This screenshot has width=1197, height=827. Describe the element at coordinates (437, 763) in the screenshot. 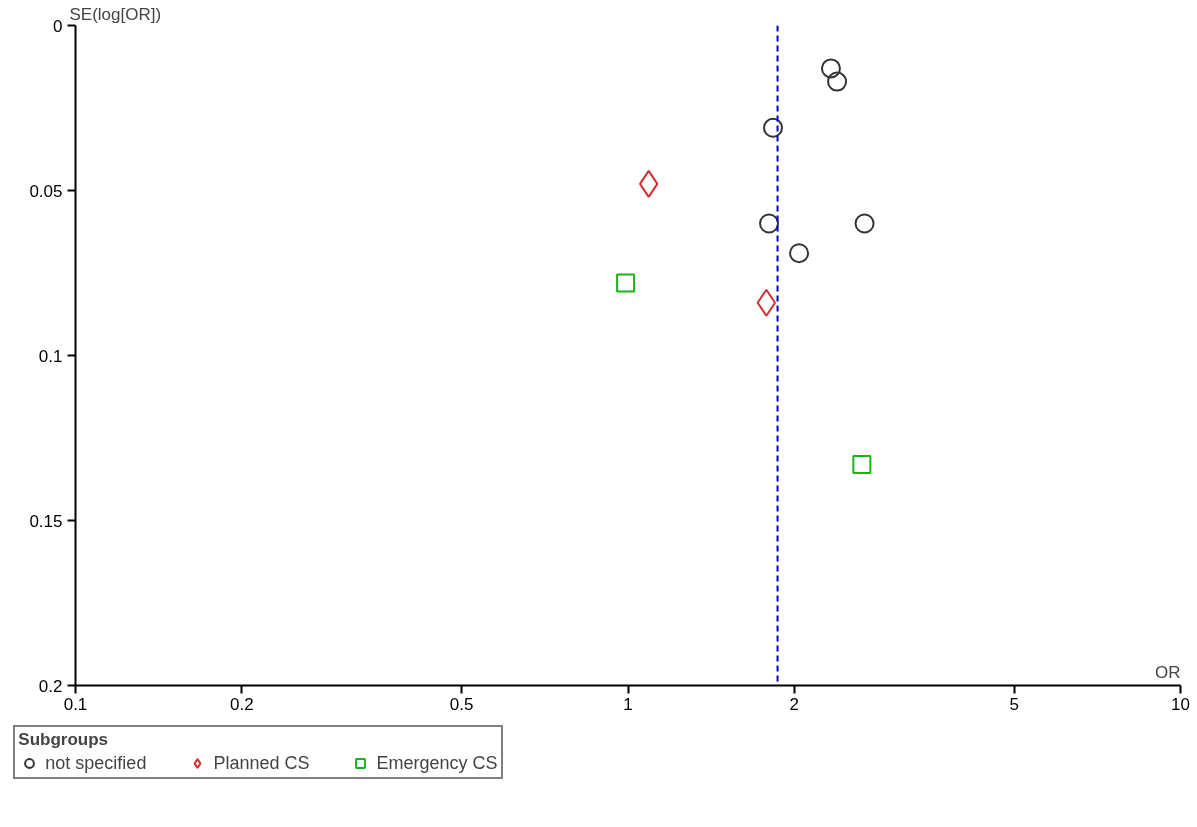

I see `legend-label: Emergency CS` at that location.